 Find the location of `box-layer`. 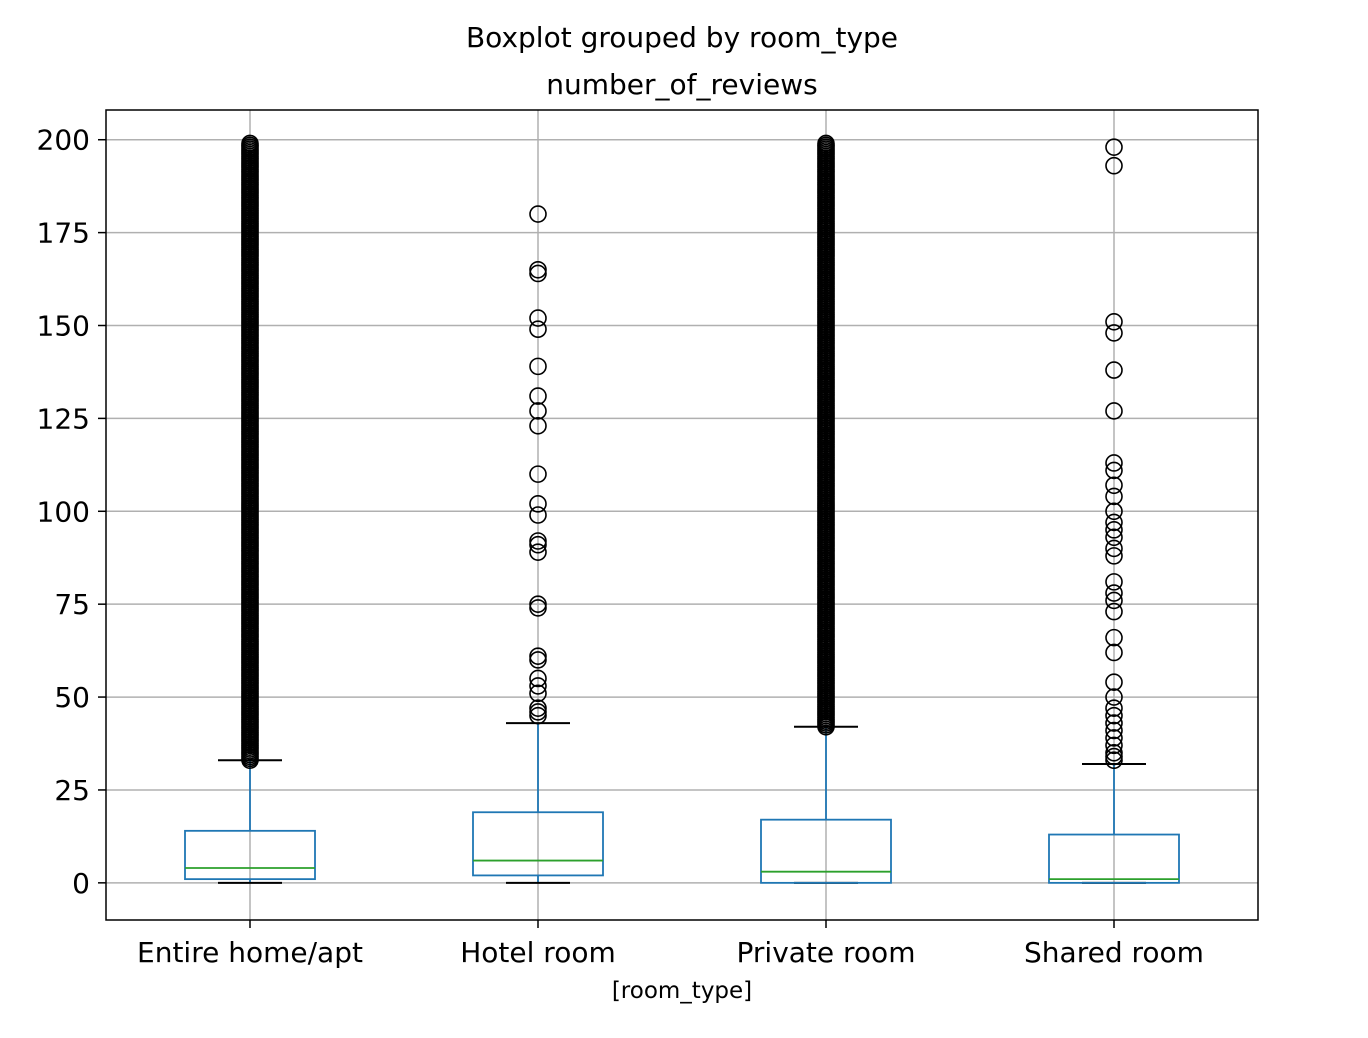

box-layer is located at coordinates (682, 803).